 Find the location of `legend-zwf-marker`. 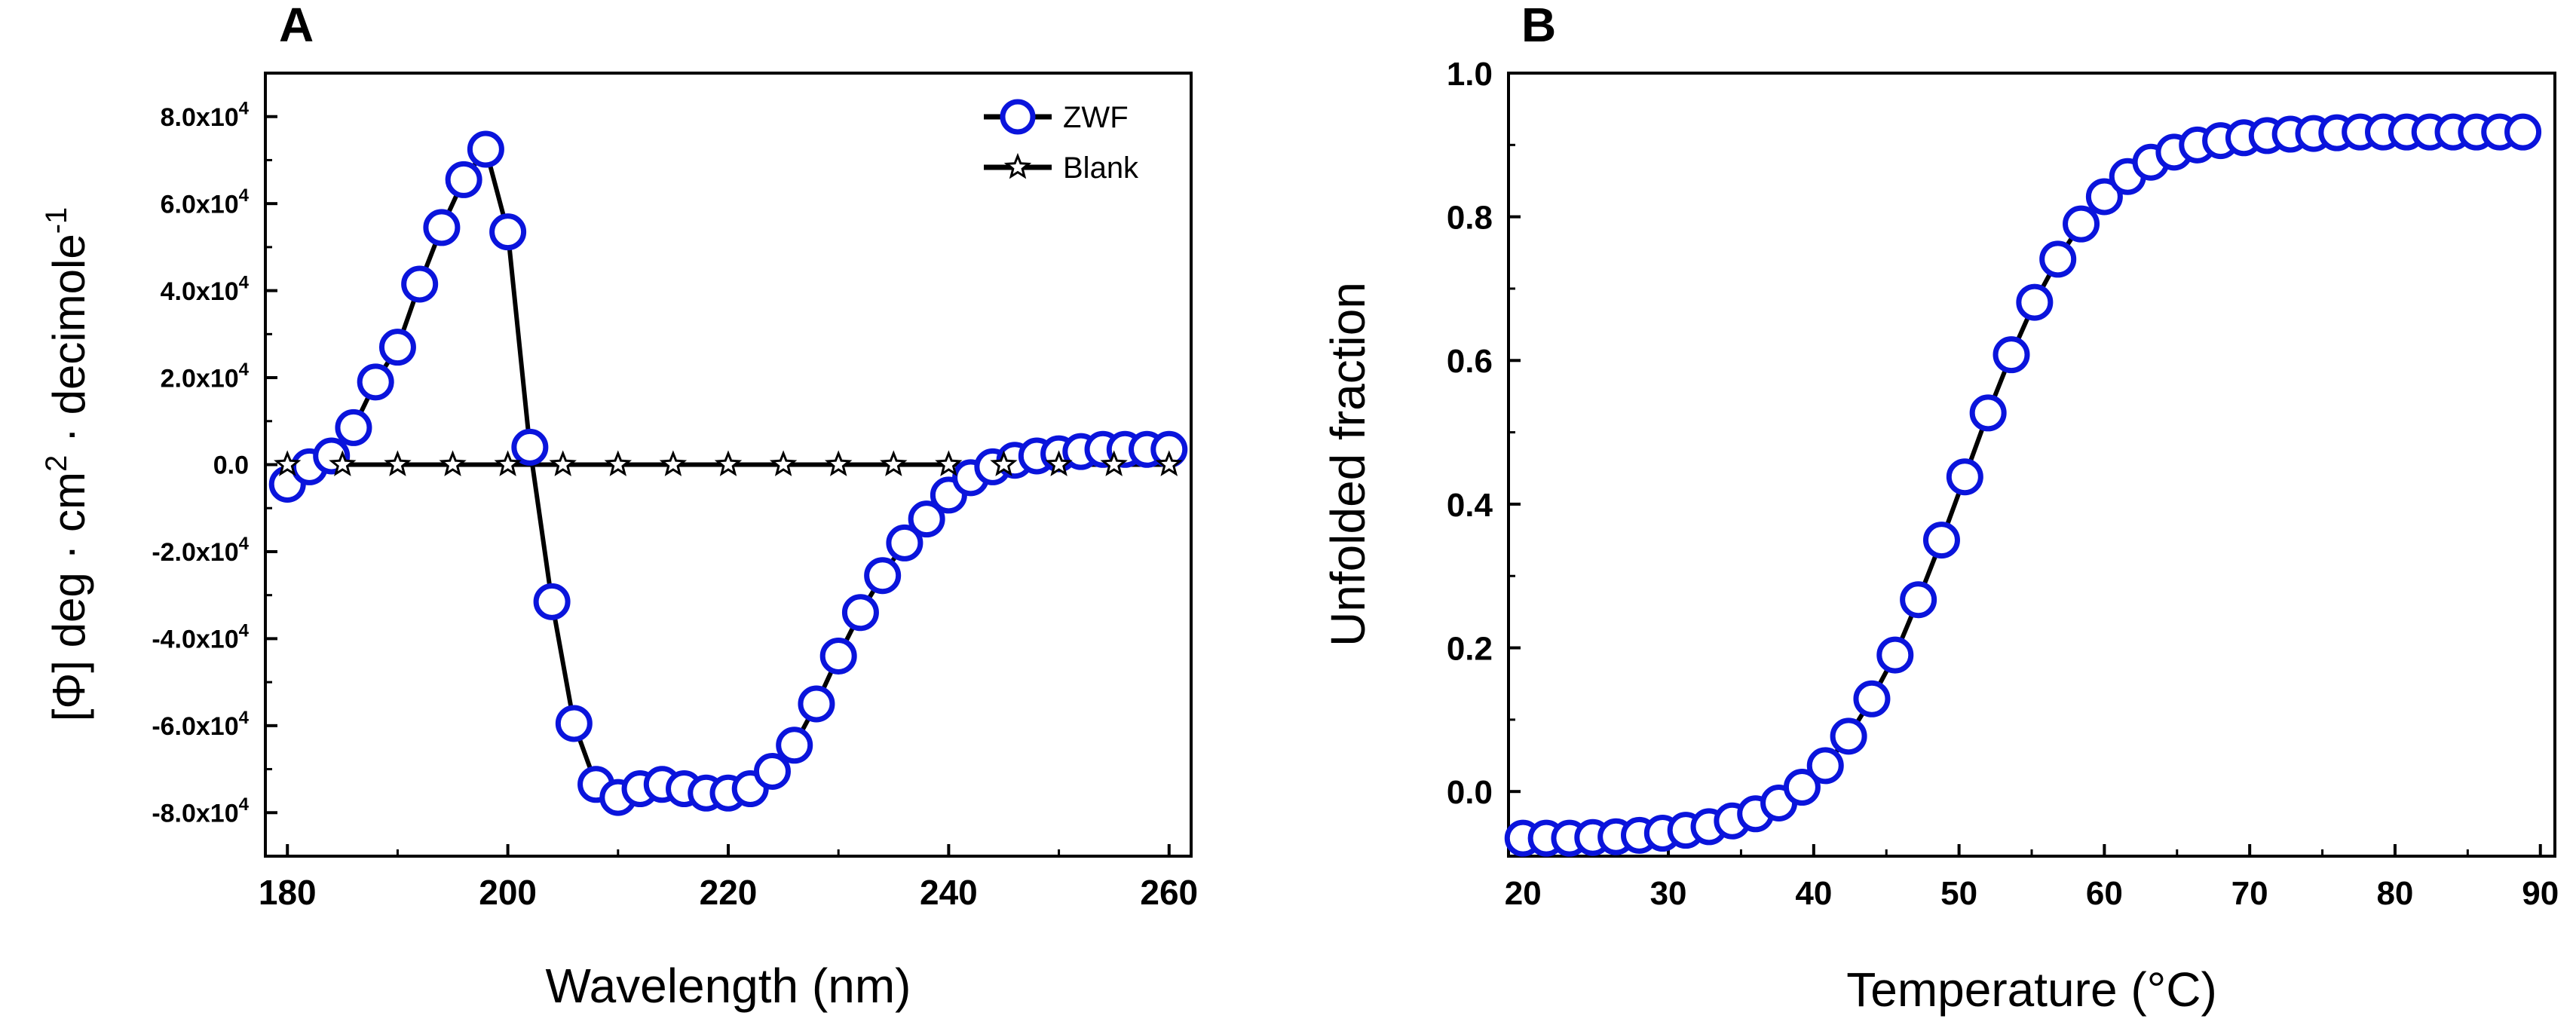

legend-zwf-marker is located at coordinates (1018, 117).